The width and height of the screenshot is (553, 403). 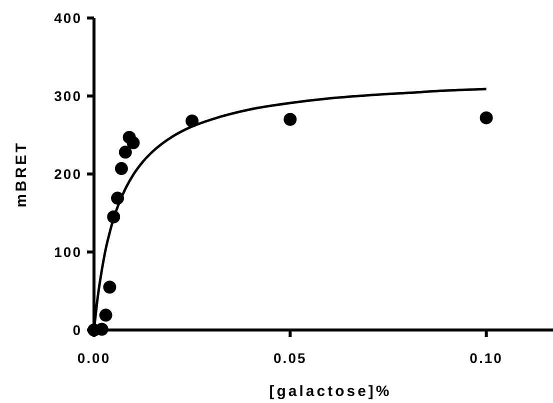 I want to click on y-tick-label: 300, so click(x=68, y=96).